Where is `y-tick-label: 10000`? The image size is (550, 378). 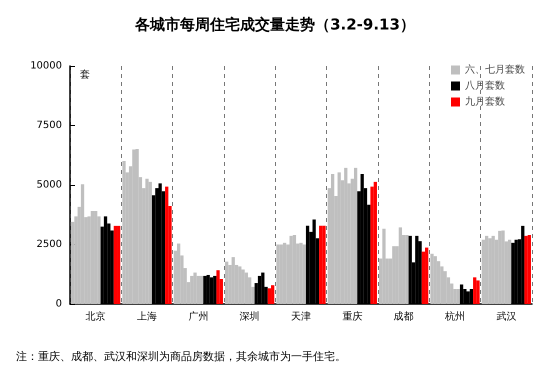
y-tick-label: 10000 is located at coordinates (46, 66).